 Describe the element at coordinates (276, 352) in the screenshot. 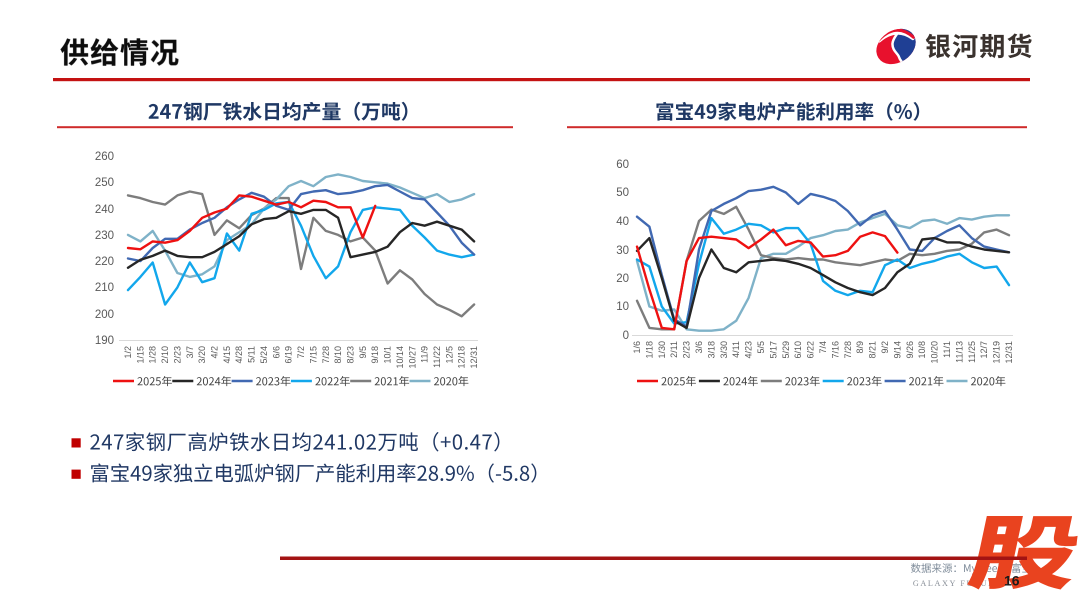

I see `svg-text: 6/6` at that location.